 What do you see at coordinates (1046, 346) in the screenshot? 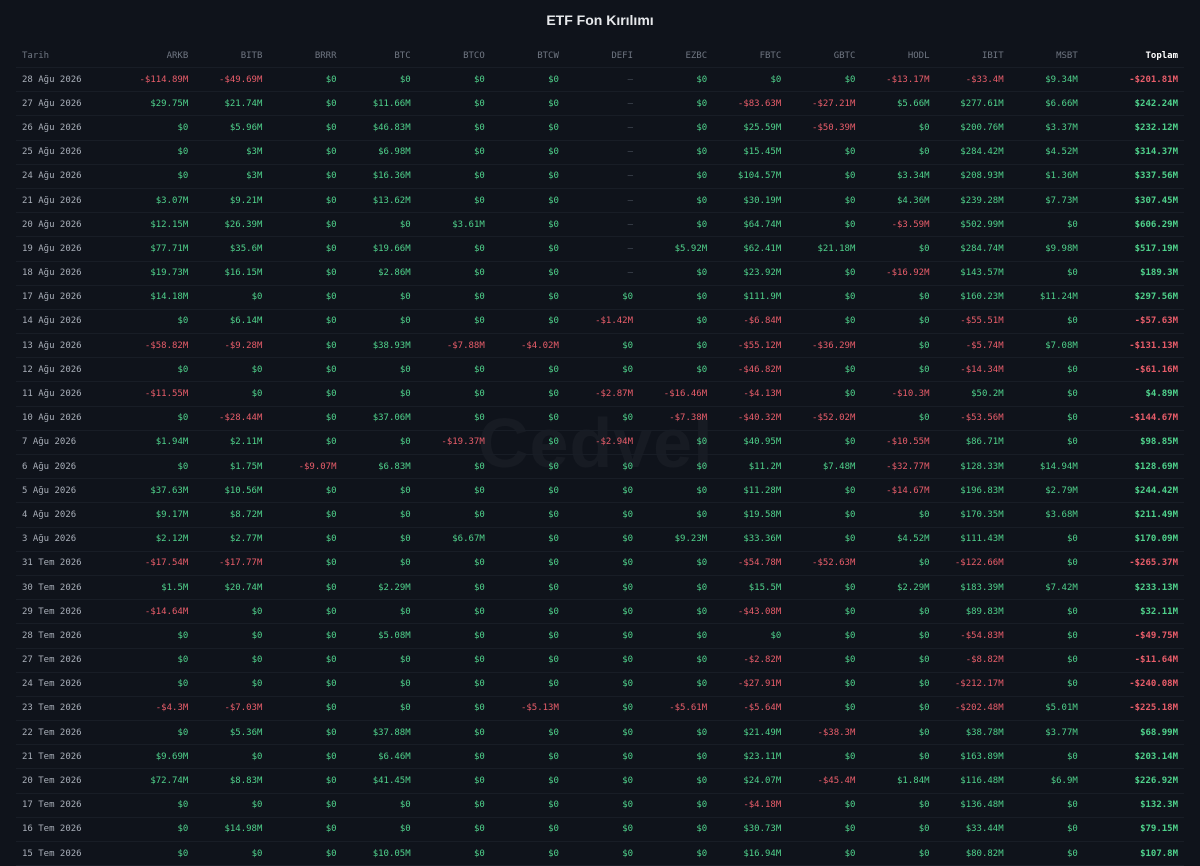
I see `flow-cell: $7.08M` at bounding box center [1046, 346].